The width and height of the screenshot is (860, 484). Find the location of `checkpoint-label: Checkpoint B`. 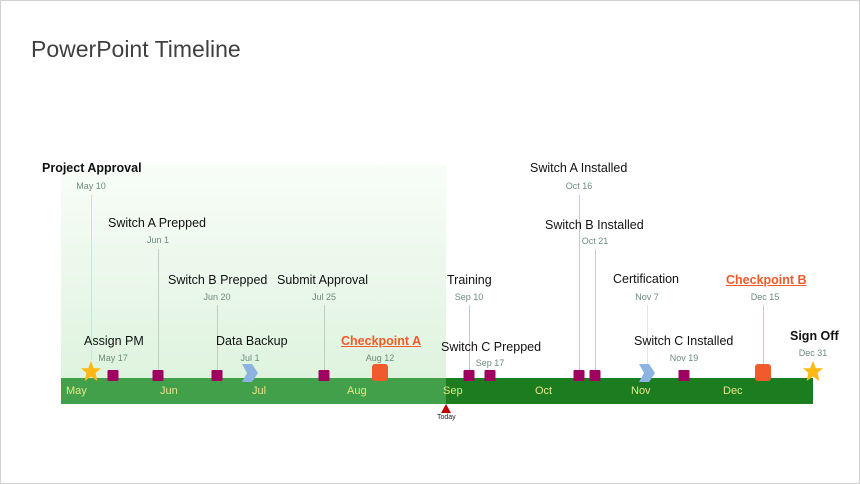

checkpoint-label: Checkpoint B is located at coordinates (766, 280).